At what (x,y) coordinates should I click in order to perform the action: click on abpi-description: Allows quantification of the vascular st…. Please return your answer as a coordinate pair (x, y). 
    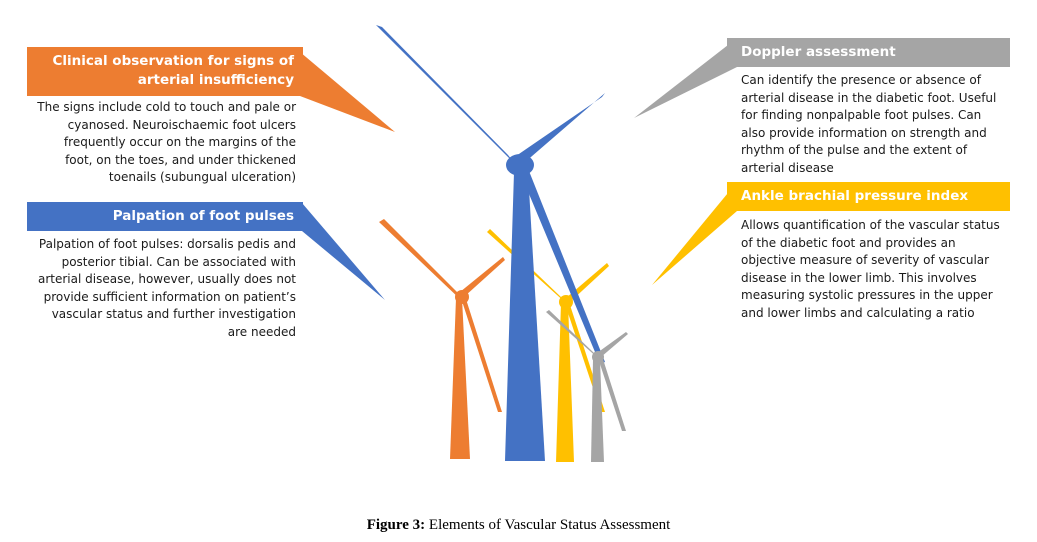
    Looking at the image, I should click on (870, 269).